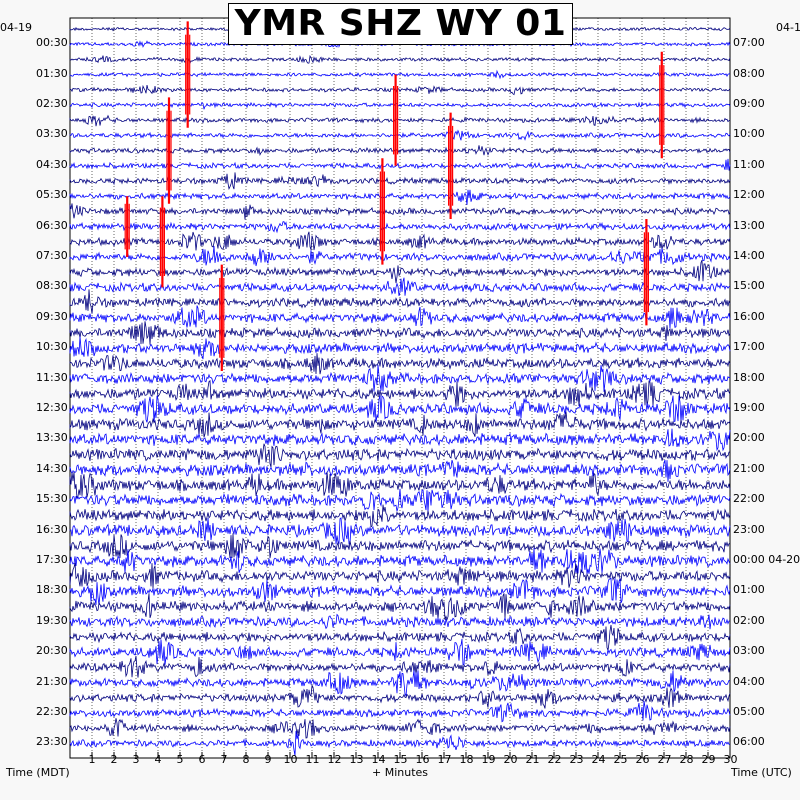 This screenshot has height=800, width=800. Describe the element at coordinates (92, 759) in the screenshot. I see `x-tick-label: 1` at that location.